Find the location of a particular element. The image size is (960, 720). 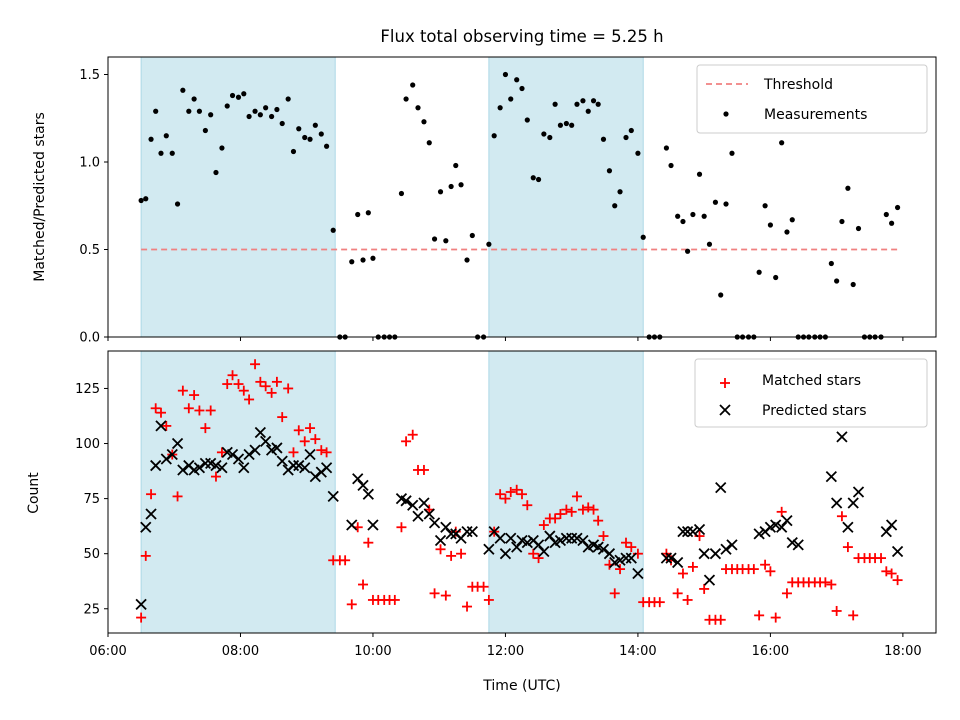

ratio-legend-box is located at coordinates (812, 99).